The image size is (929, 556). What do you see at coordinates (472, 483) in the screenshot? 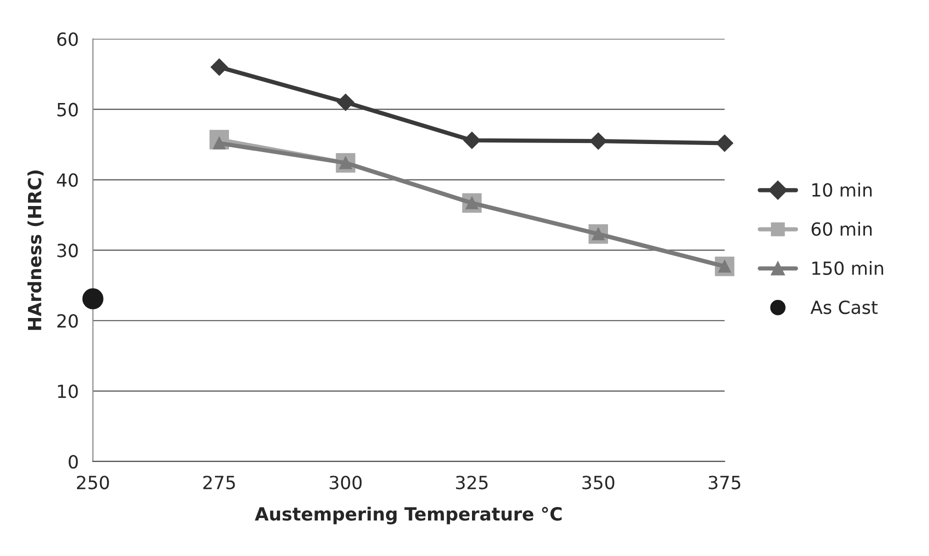
I see `x-tick-label: 325` at bounding box center [472, 483].